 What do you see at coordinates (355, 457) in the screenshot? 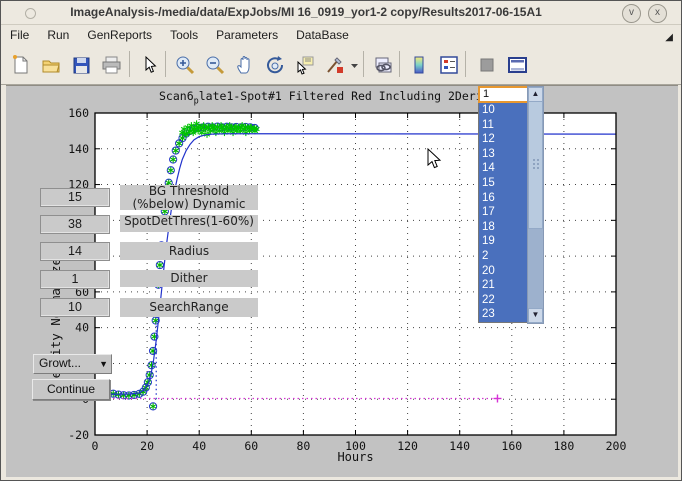
I see `x-axis-label: Hours` at bounding box center [355, 457].